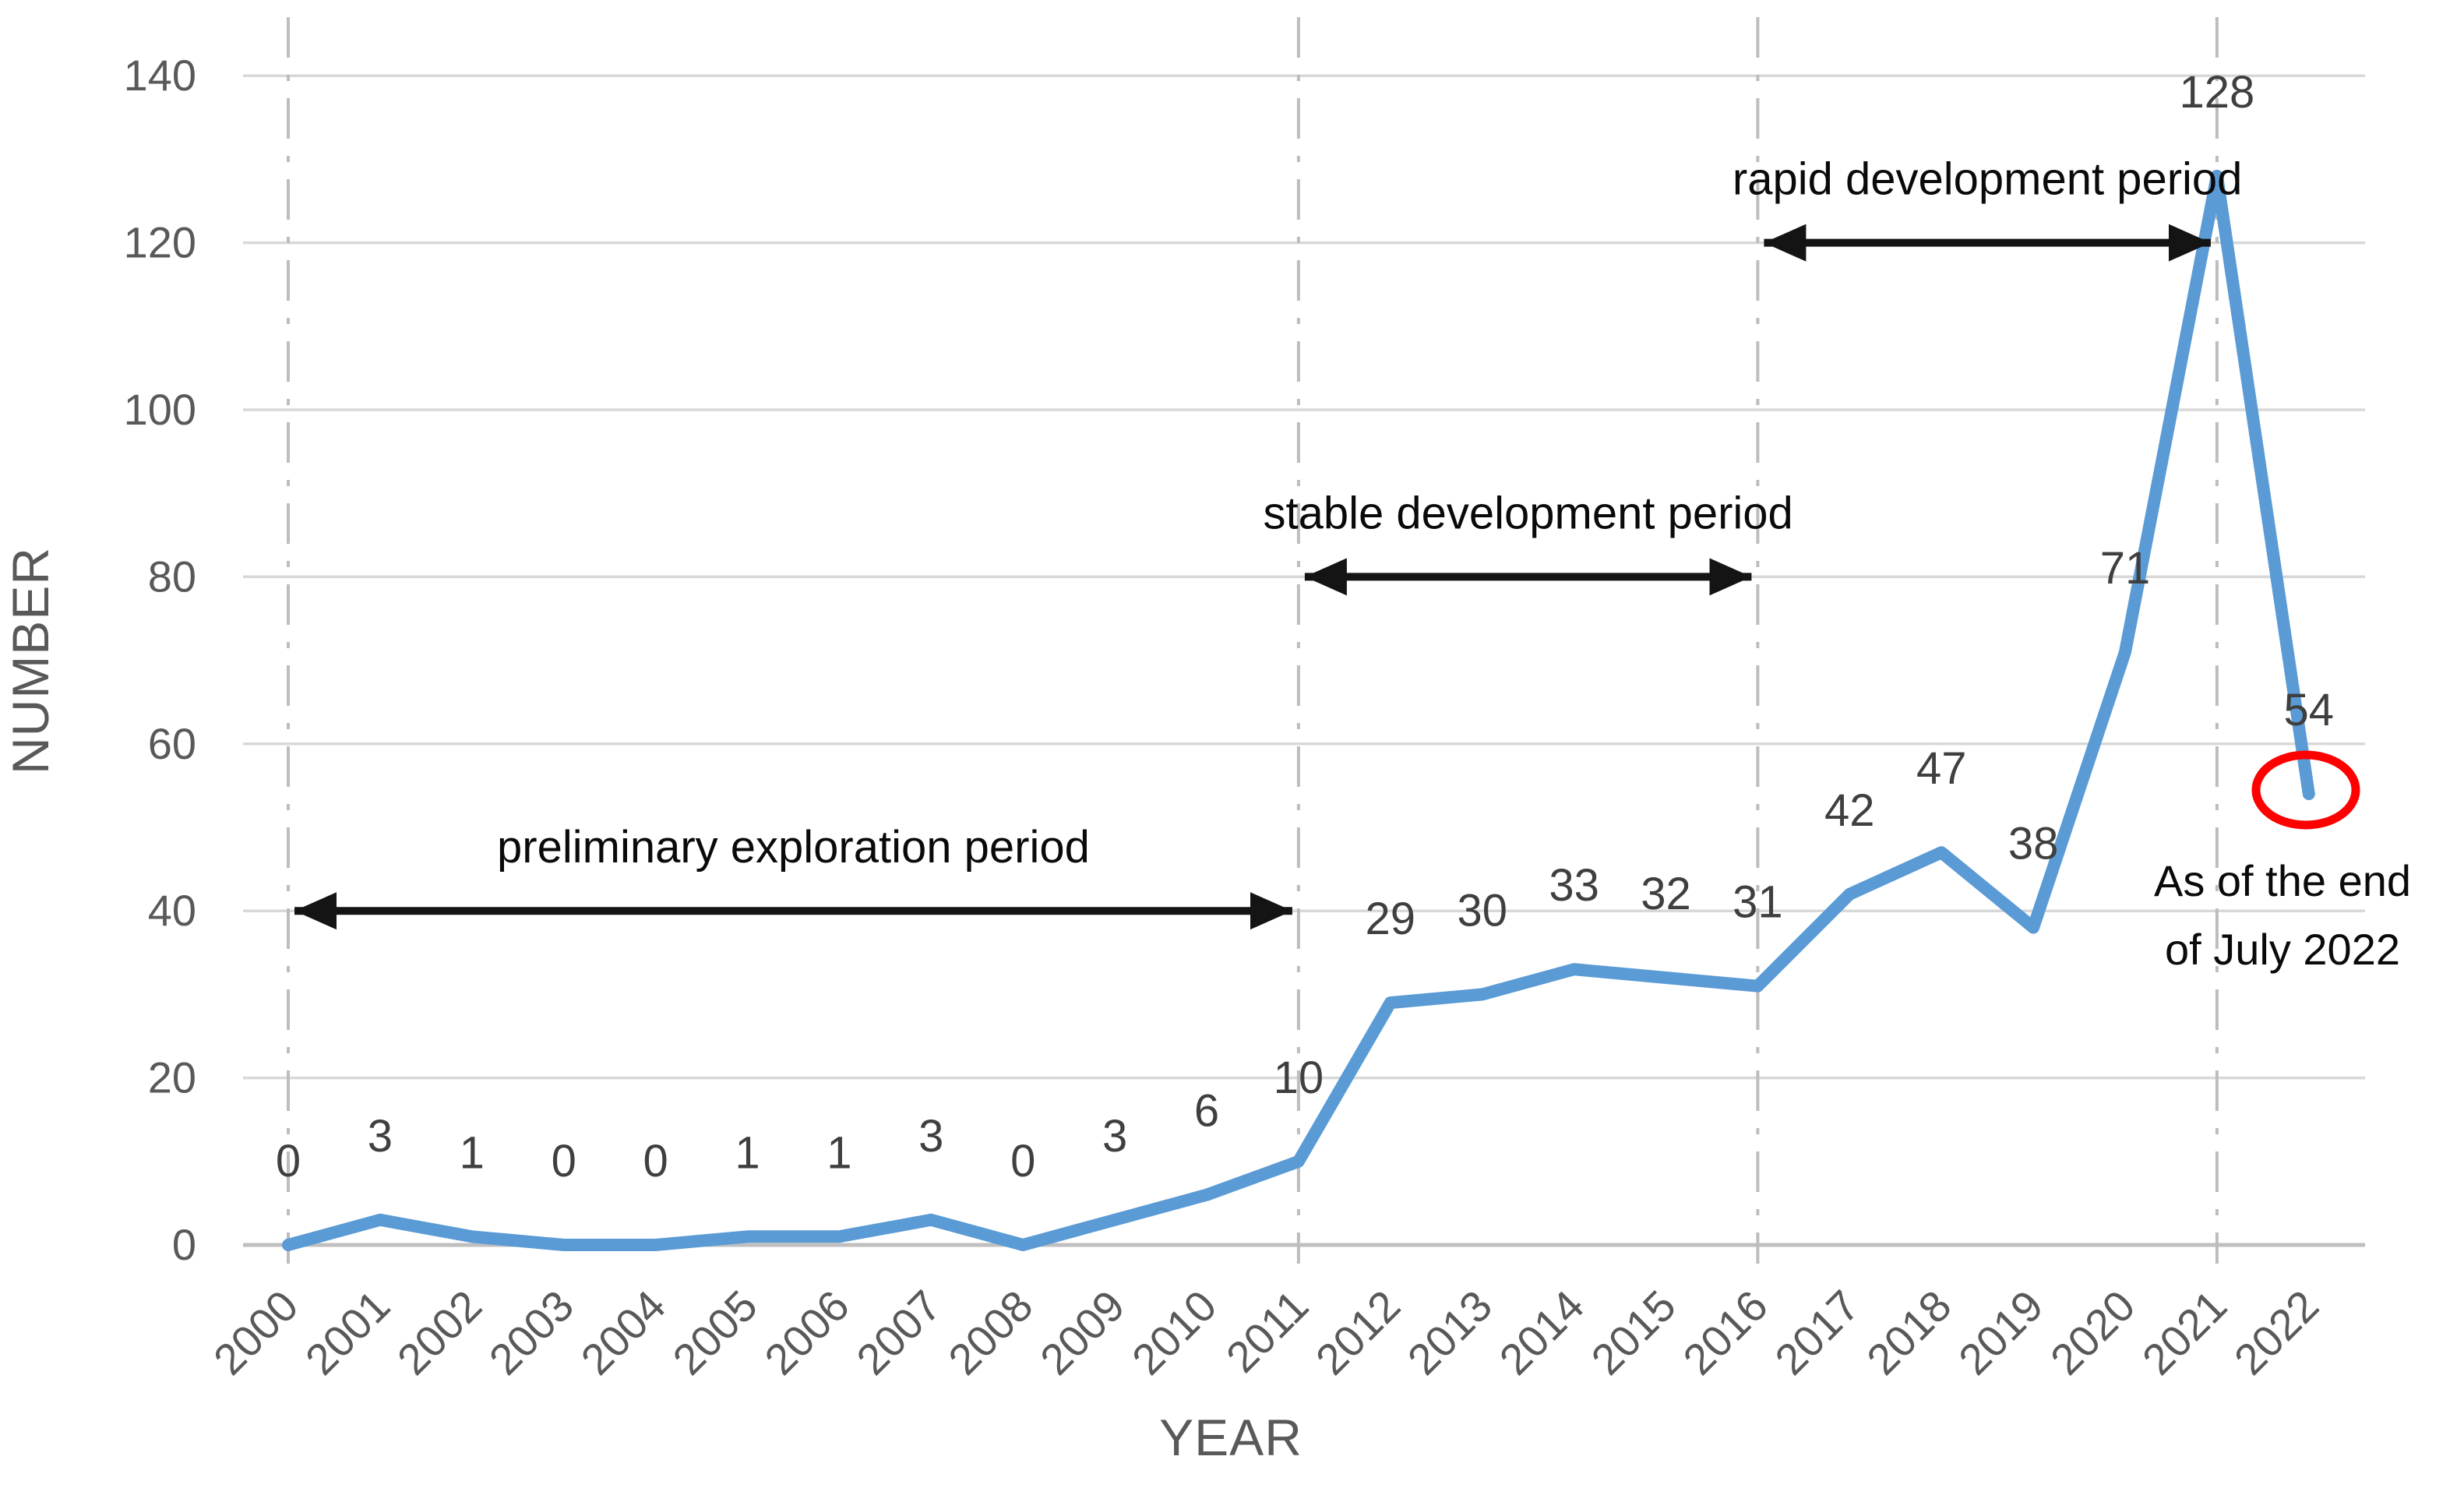 The image size is (2464, 1488). What do you see at coordinates (2309, 710) in the screenshot?
I see `data-point-label: 54` at bounding box center [2309, 710].